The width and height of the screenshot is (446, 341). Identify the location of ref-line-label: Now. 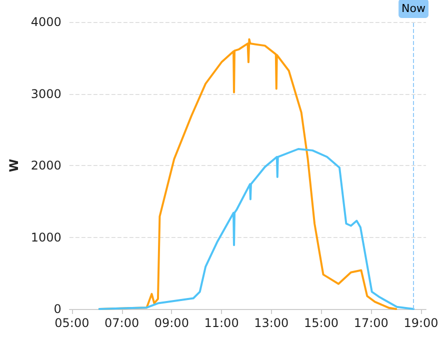
(414, 8).